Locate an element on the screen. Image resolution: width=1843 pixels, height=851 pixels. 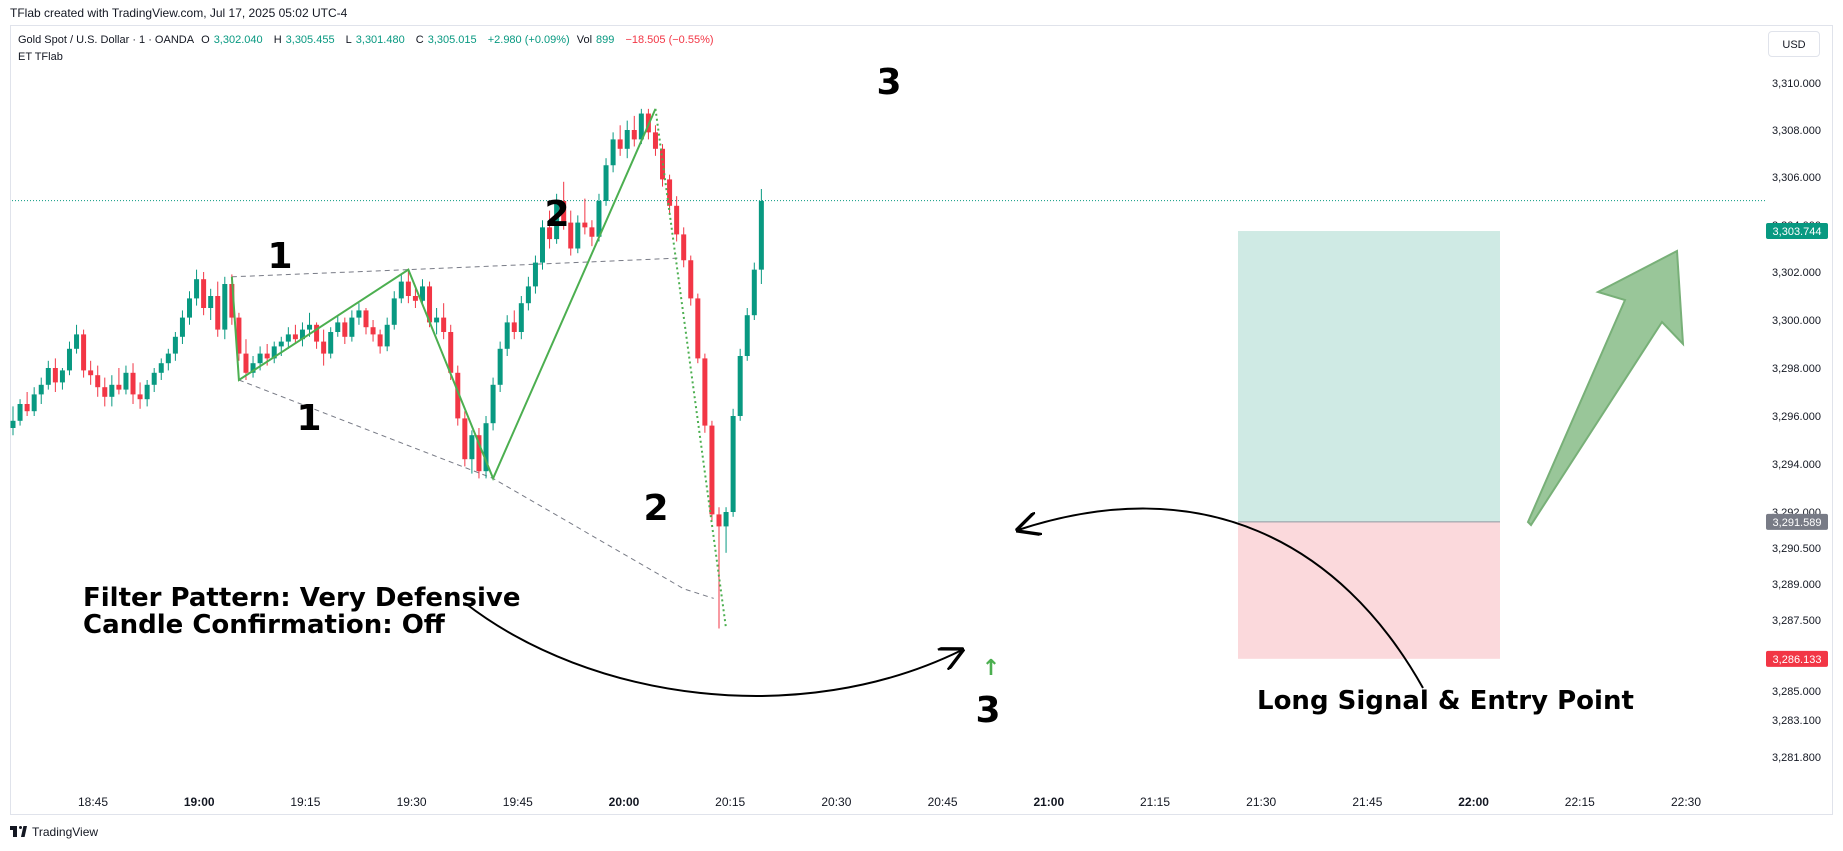
currency-button: USD is located at coordinates (1794, 44).